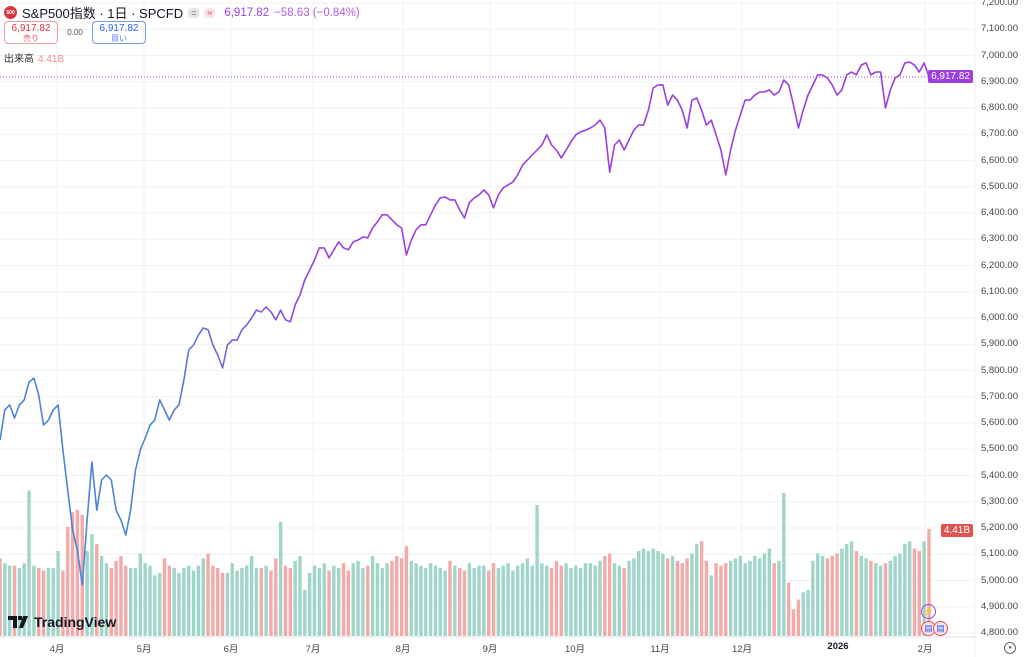  Describe the element at coordinates (119, 38) in the screenshot. I see `buy-label: 買い` at that location.